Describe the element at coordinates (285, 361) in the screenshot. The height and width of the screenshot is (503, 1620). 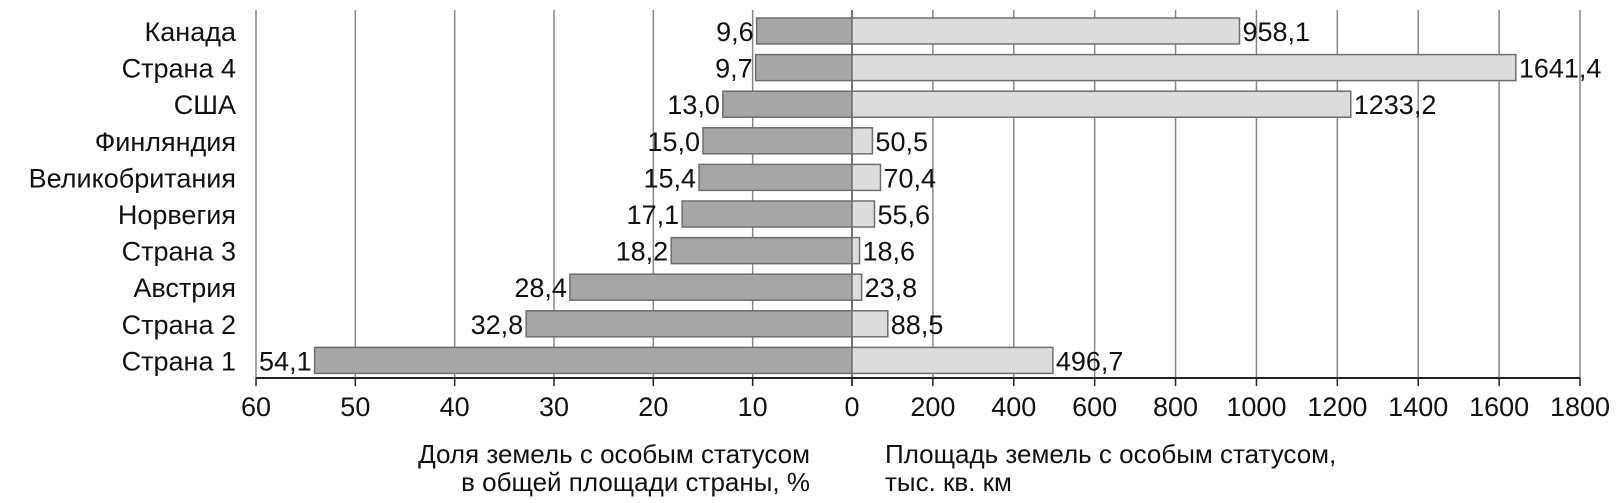
I see `value-label-left: 54,1` at that location.